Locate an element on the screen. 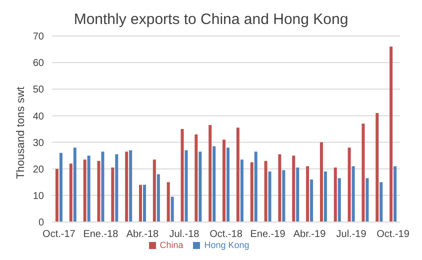 Image resolution: width=422 pixels, height=260 pixels. x-tick-label: Abr.-19 is located at coordinates (309, 234).